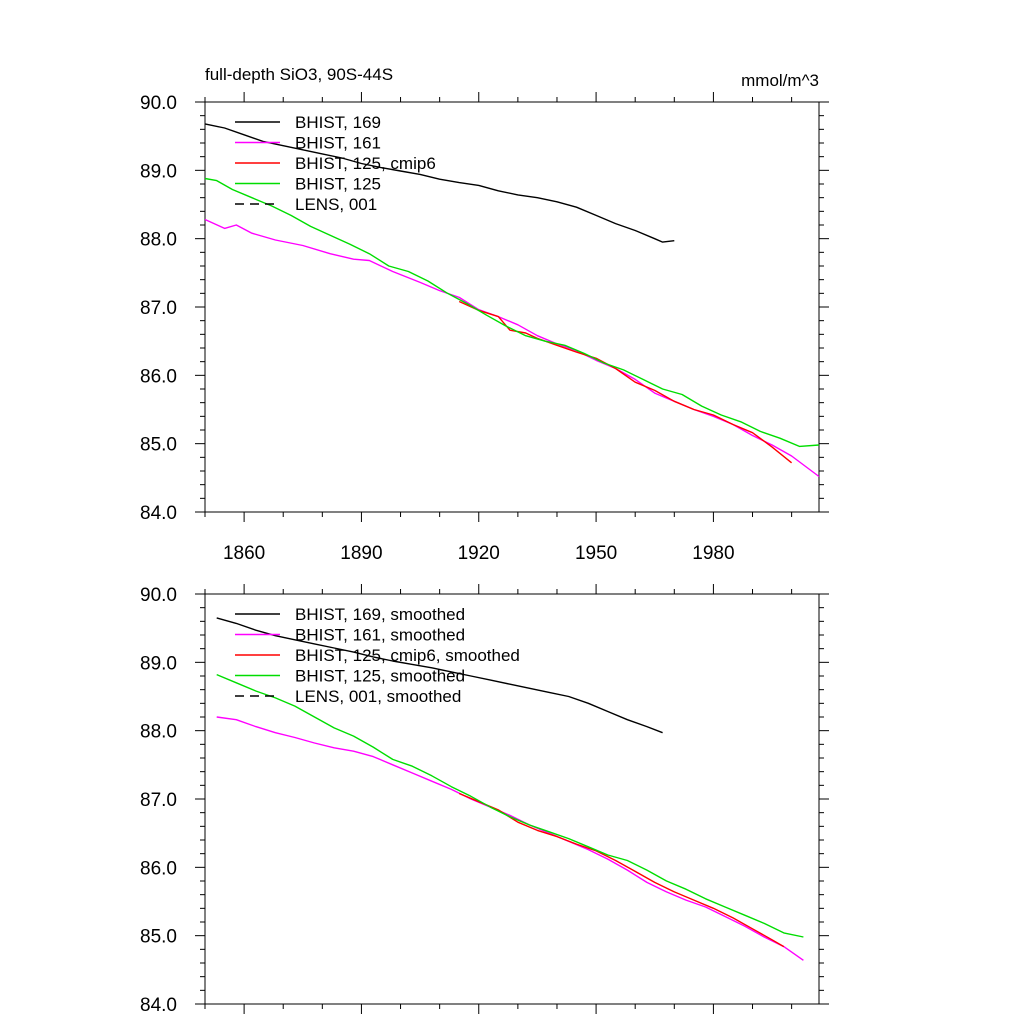  What do you see at coordinates (596, 553) in the screenshot?
I see `x-tick-label: 1950` at bounding box center [596, 553].